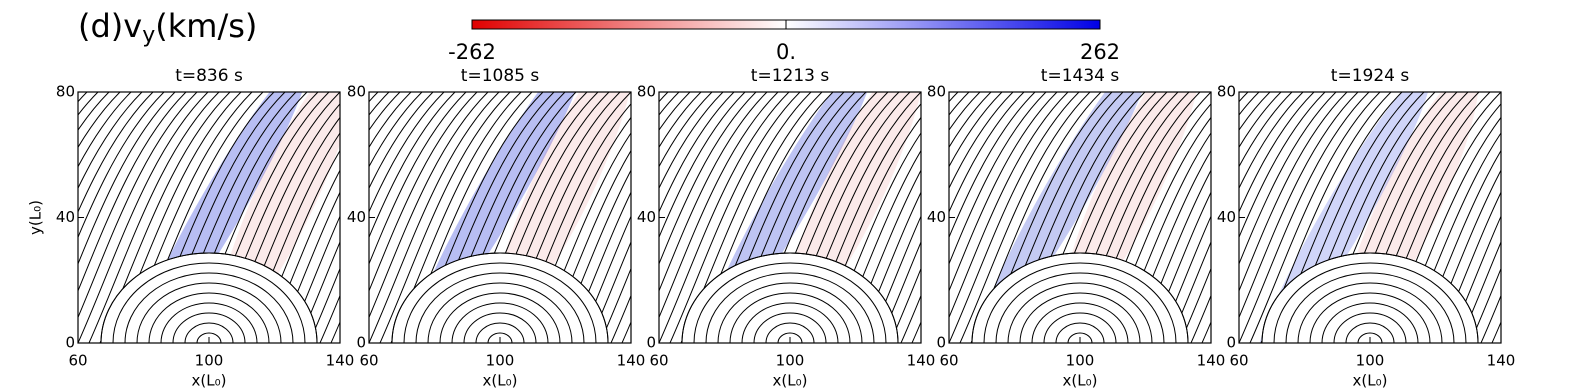 The image size is (1572, 392). Describe the element at coordinates (790, 76) in the screenshot. I see `panel-title: t=1213 s` at that location.